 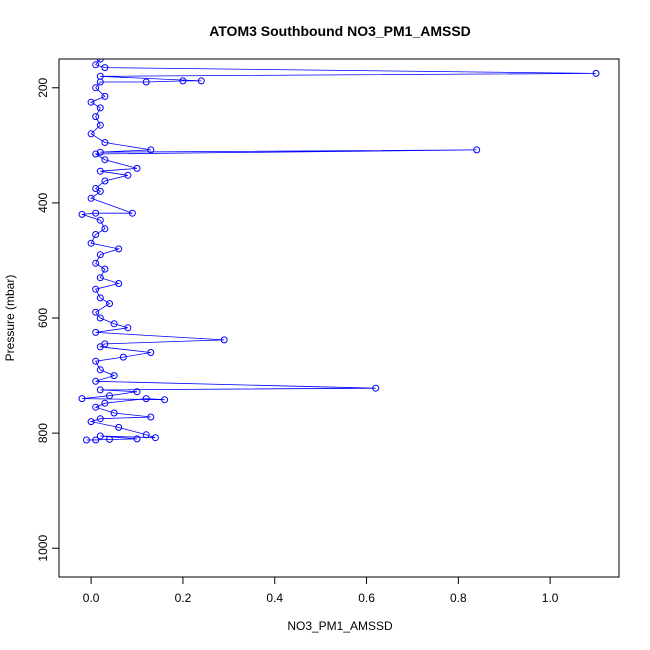 I want to click on x-axis-label: NO3_PM1_AMSSD, so click(x=340, y=626).